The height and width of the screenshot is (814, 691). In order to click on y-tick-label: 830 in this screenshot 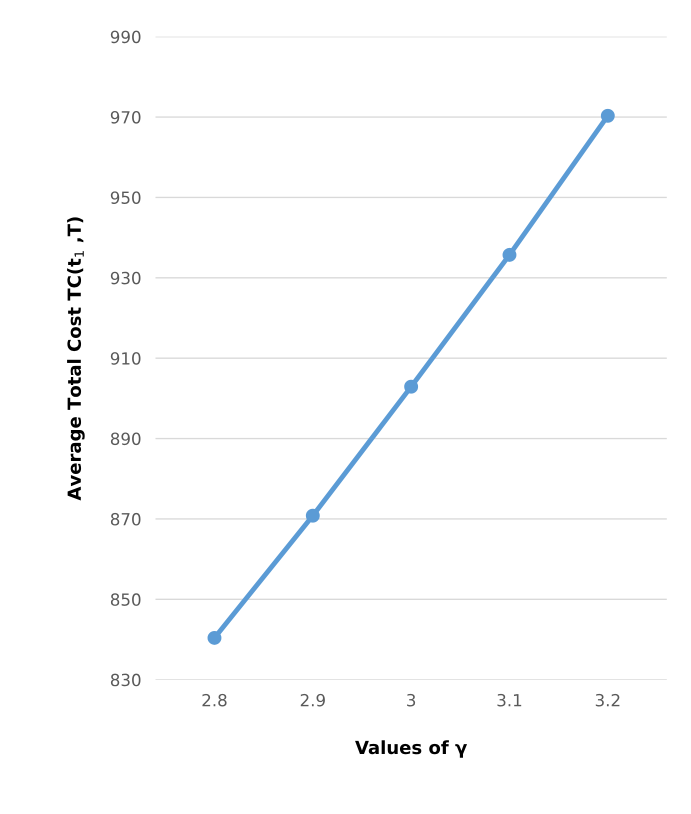, I will do `click(125, 680)`.